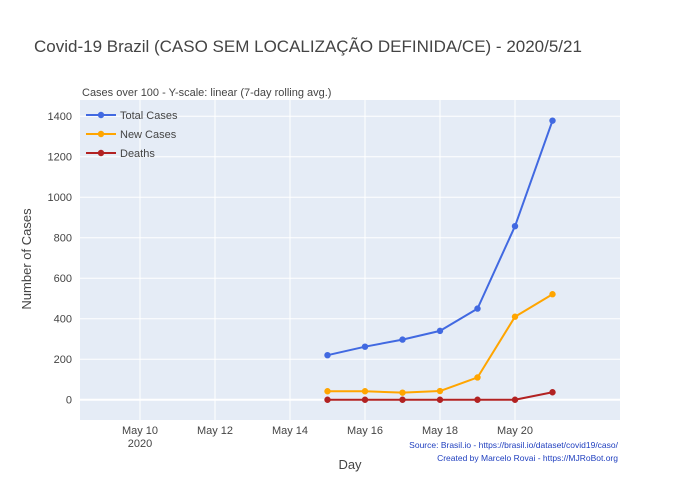 This screenshot has height=500, width=700. Describe the element at coordinates (60, 259) in the screenshot. I see `y-axis-ticks: 0 200 400 600 800 1000 1200 1400` at that location.